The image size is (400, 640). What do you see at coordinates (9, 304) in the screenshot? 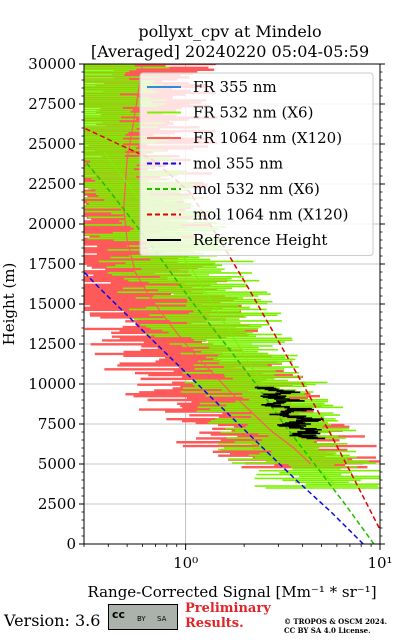
I see `y-axis-label: Height (m)` at bounding box center [9, 304].